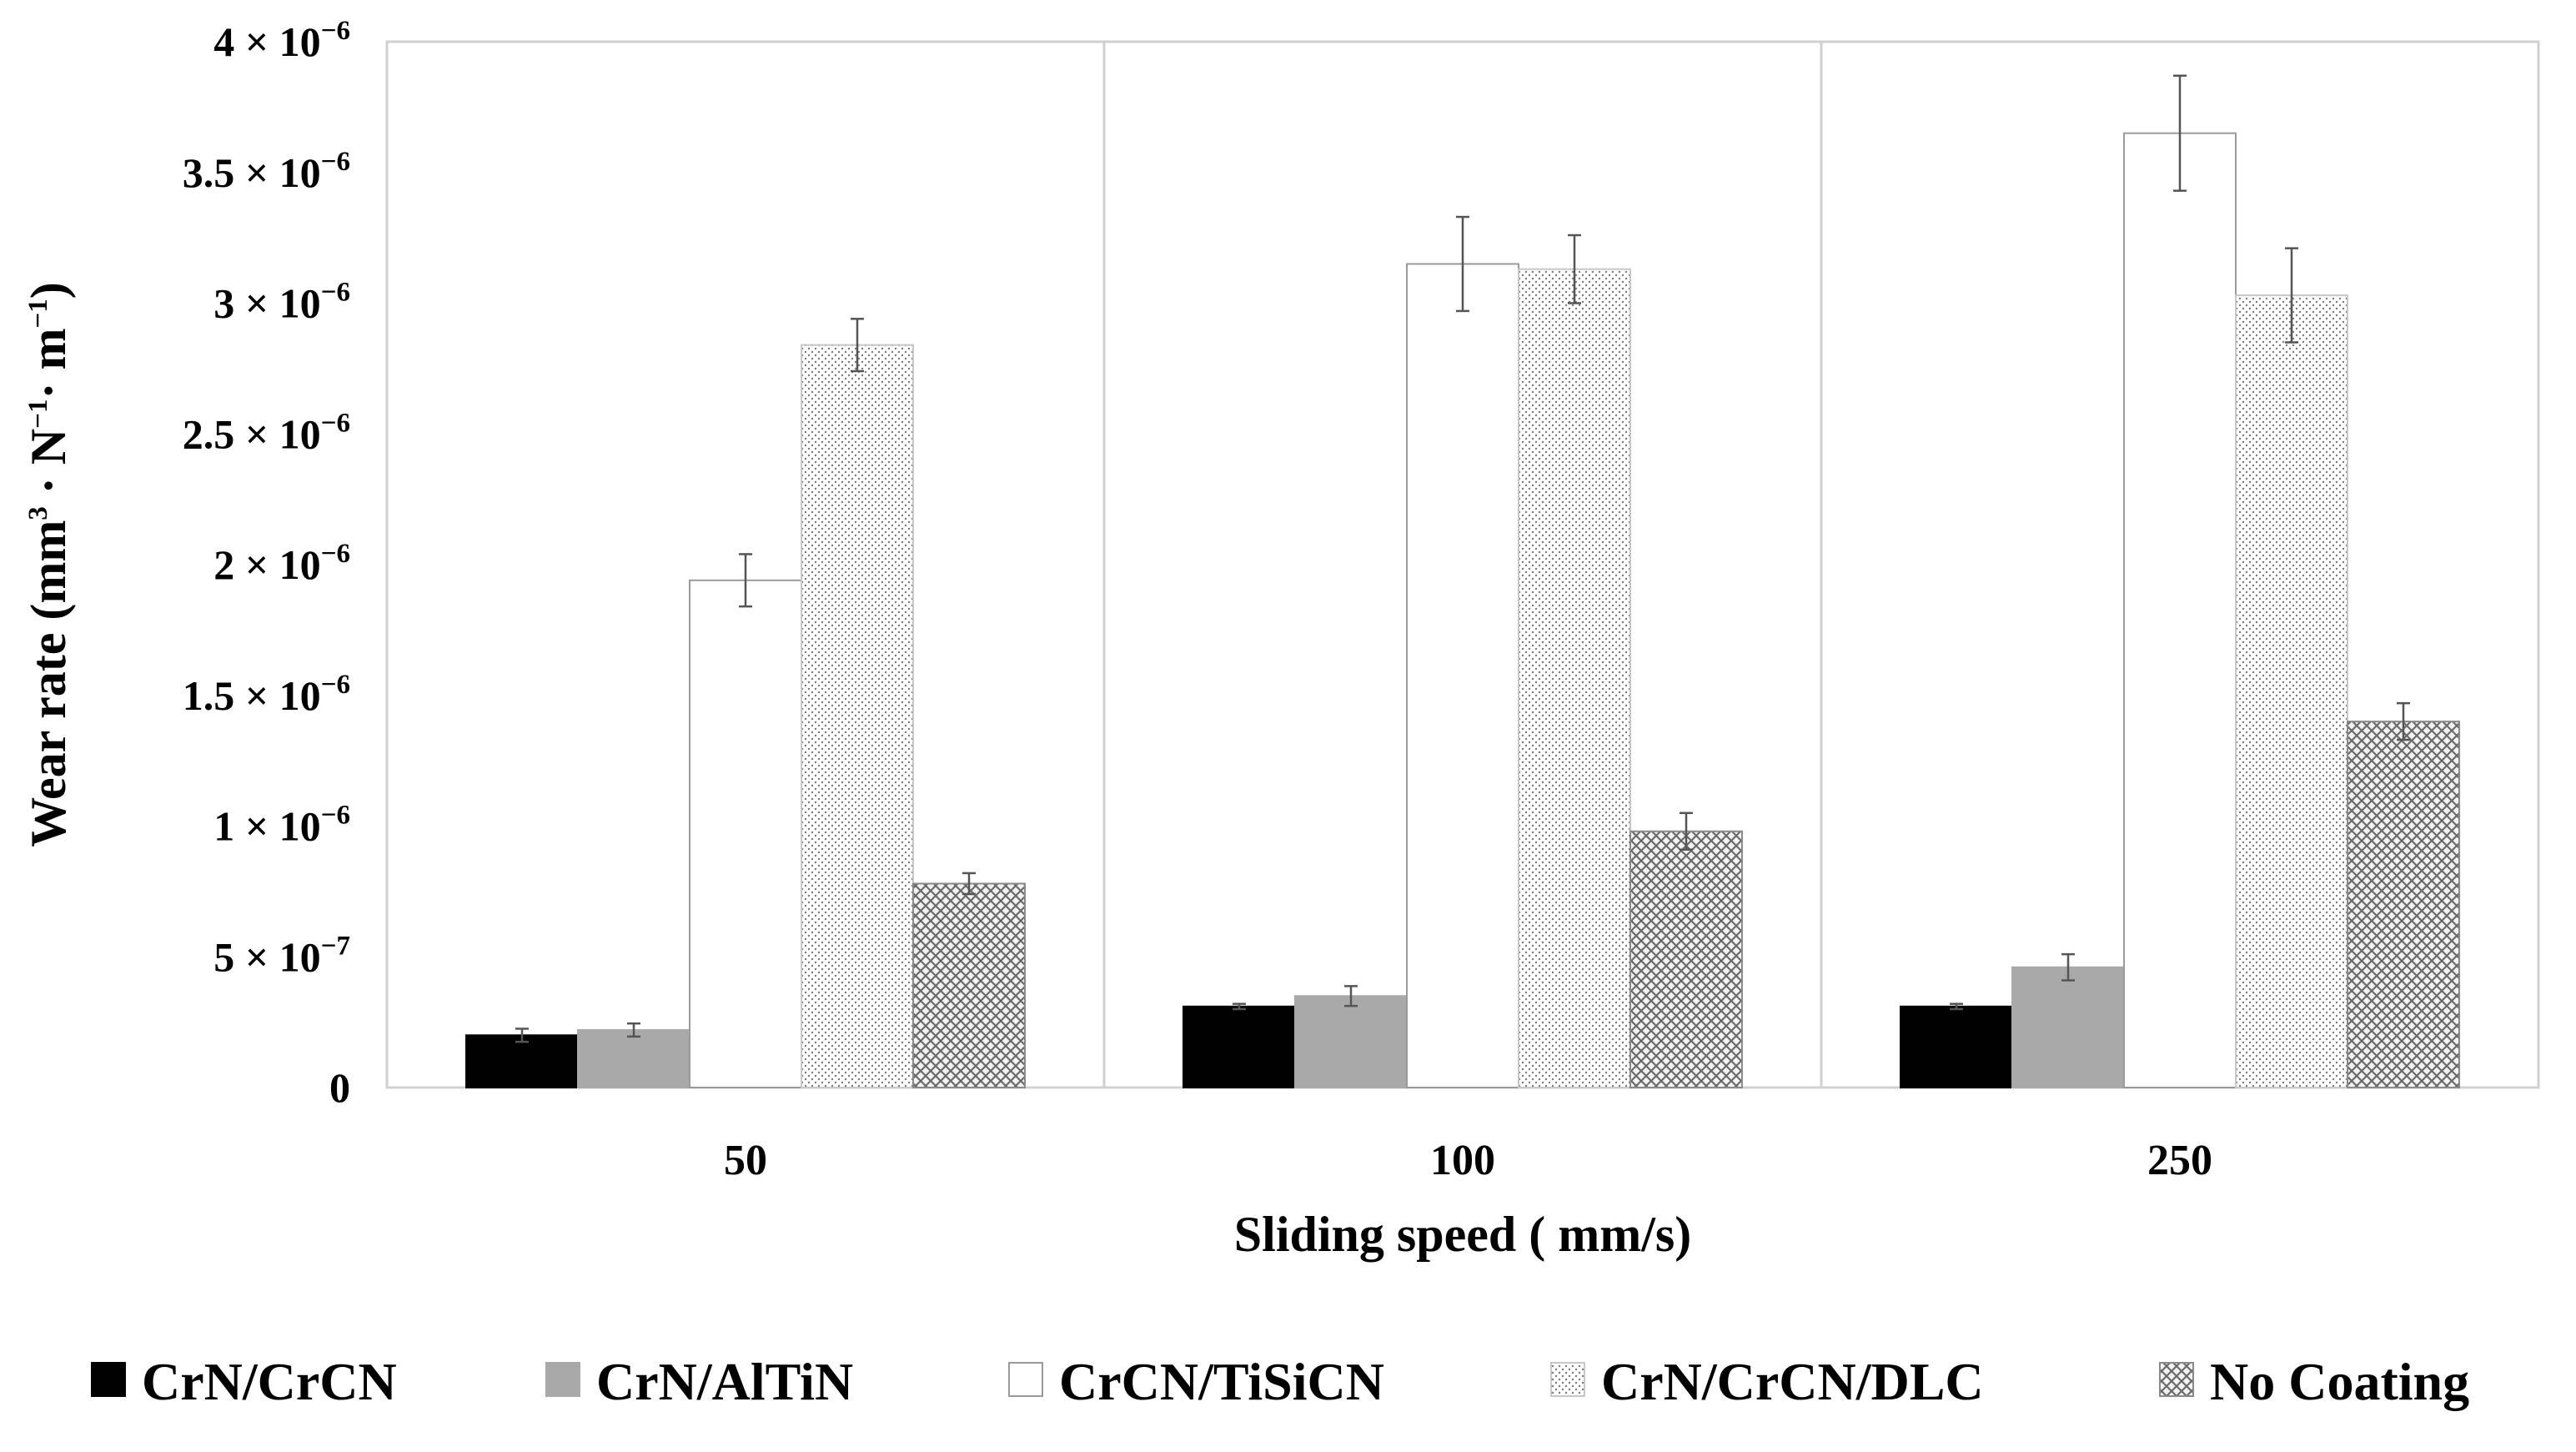 Image resolution: width=2576 pixels, height=1452 pixels. What do you see at coordinates (281, 563) in the screenshot?
I see `y-tick-label: 2 × 10⁻⁶` at bounding box center [281, 563].